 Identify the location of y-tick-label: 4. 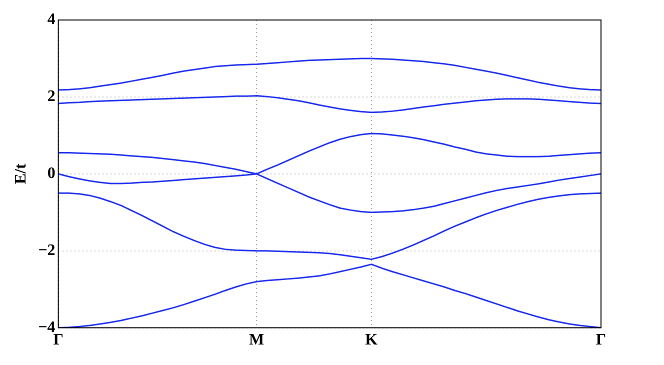
(51, 19).